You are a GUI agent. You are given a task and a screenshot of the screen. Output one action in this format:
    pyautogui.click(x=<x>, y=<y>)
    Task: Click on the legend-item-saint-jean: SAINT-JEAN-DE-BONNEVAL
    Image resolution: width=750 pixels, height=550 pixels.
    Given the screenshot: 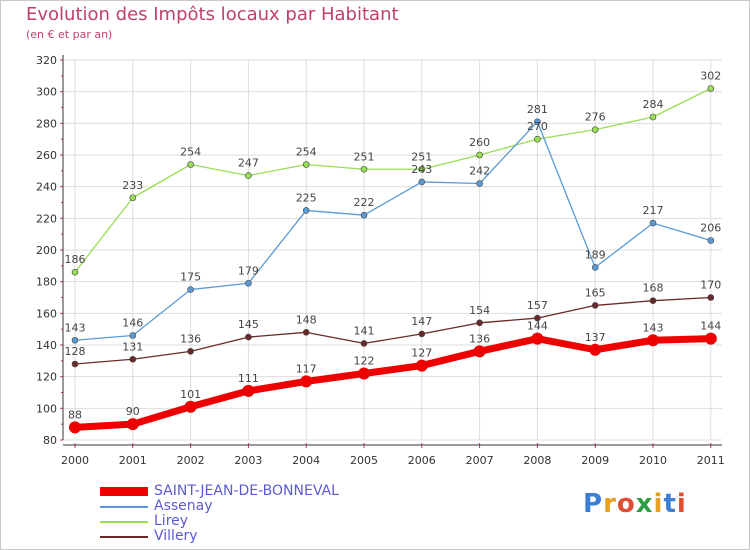 What is the action you would take?
    pyautogui.click(x=260, y=491)
    